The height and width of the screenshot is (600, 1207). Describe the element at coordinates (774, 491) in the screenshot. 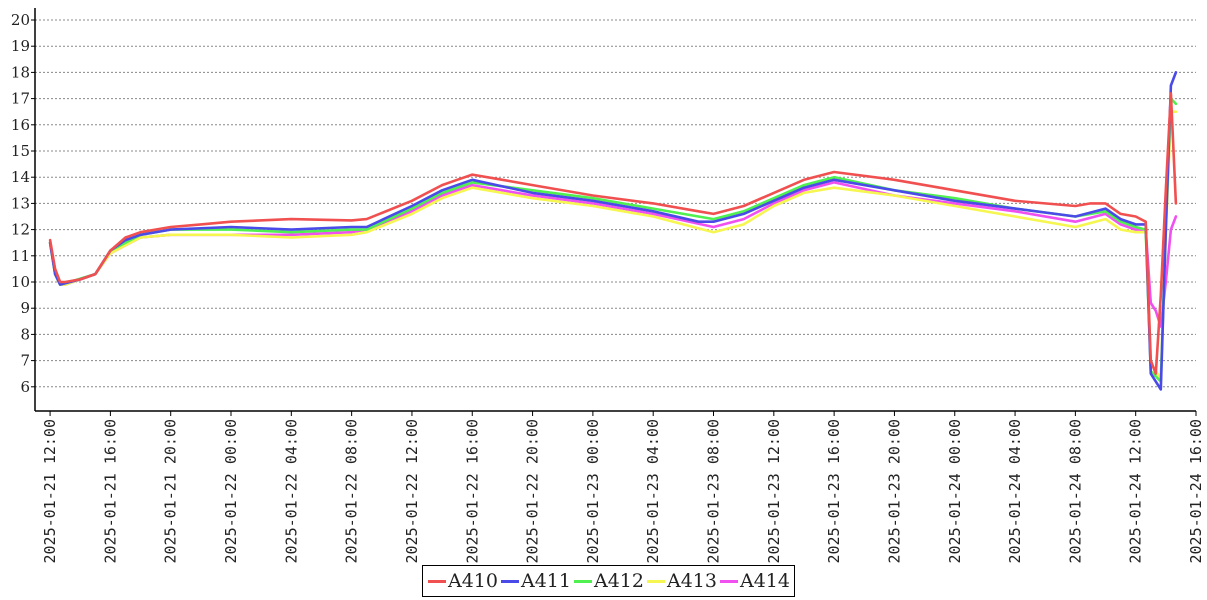

I see `x-tick-label: 2025-01-23 12:00` at that location.